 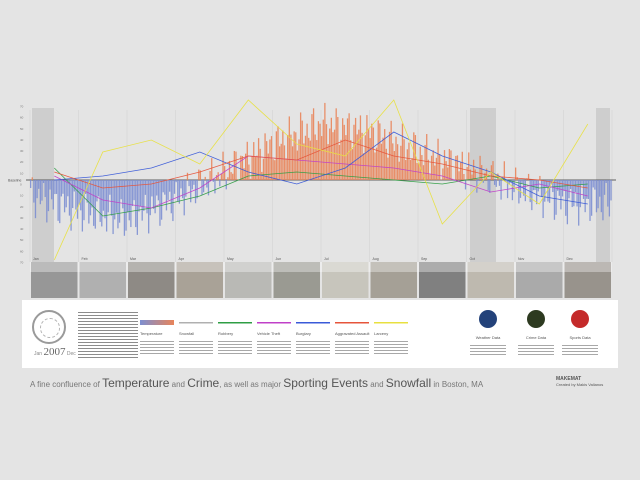 What do you see at coordinates (14, 181) in the screenshot?
I see `baseline-label: Baseline` at bounding box center [14, 181].